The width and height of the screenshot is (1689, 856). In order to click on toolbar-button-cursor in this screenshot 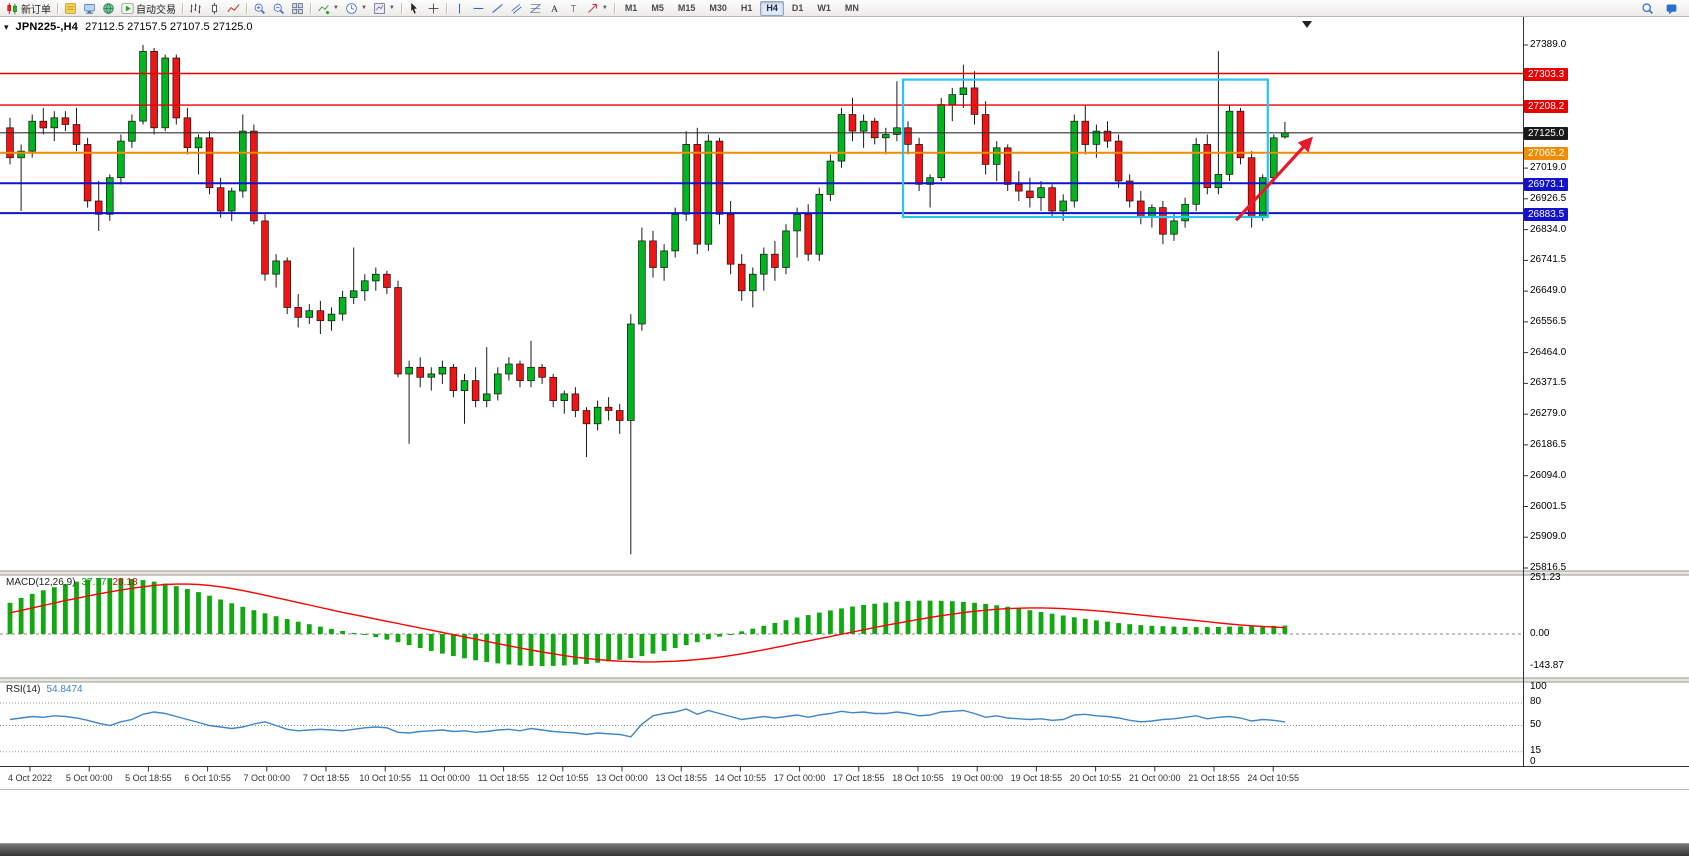, I will do `click(414, 8)`.